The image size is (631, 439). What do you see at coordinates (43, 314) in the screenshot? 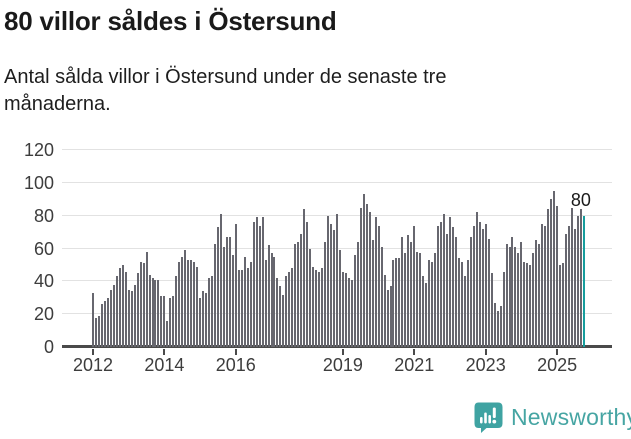
I see `y-axis-tick-label: 20` at bounding box center [43, 314].